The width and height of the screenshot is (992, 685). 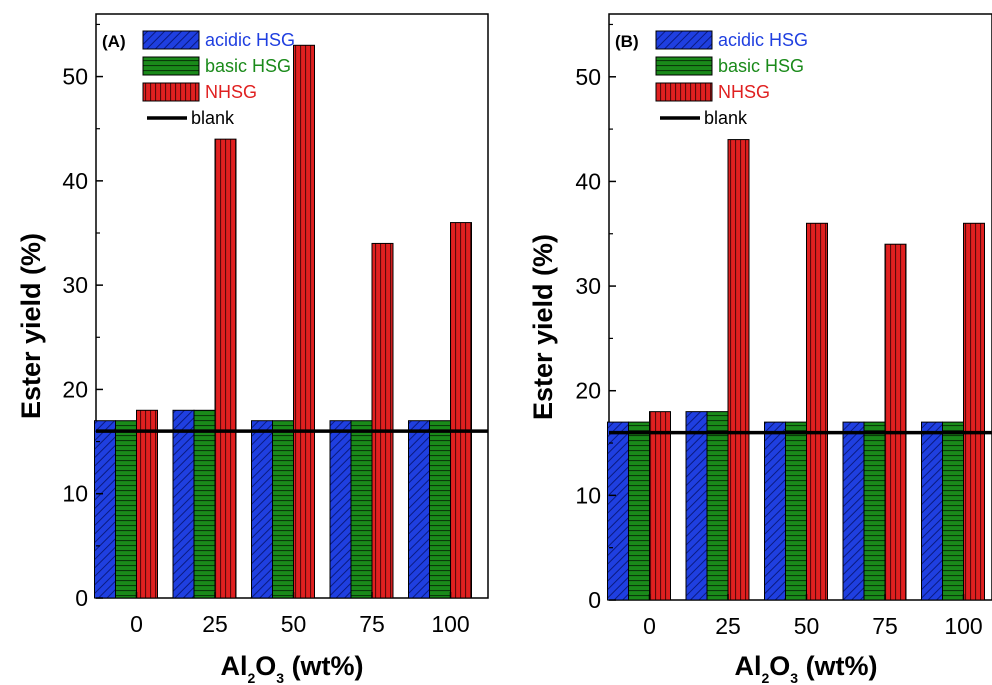 I want to click on panel-label: (B), so click(x=627, y=41).